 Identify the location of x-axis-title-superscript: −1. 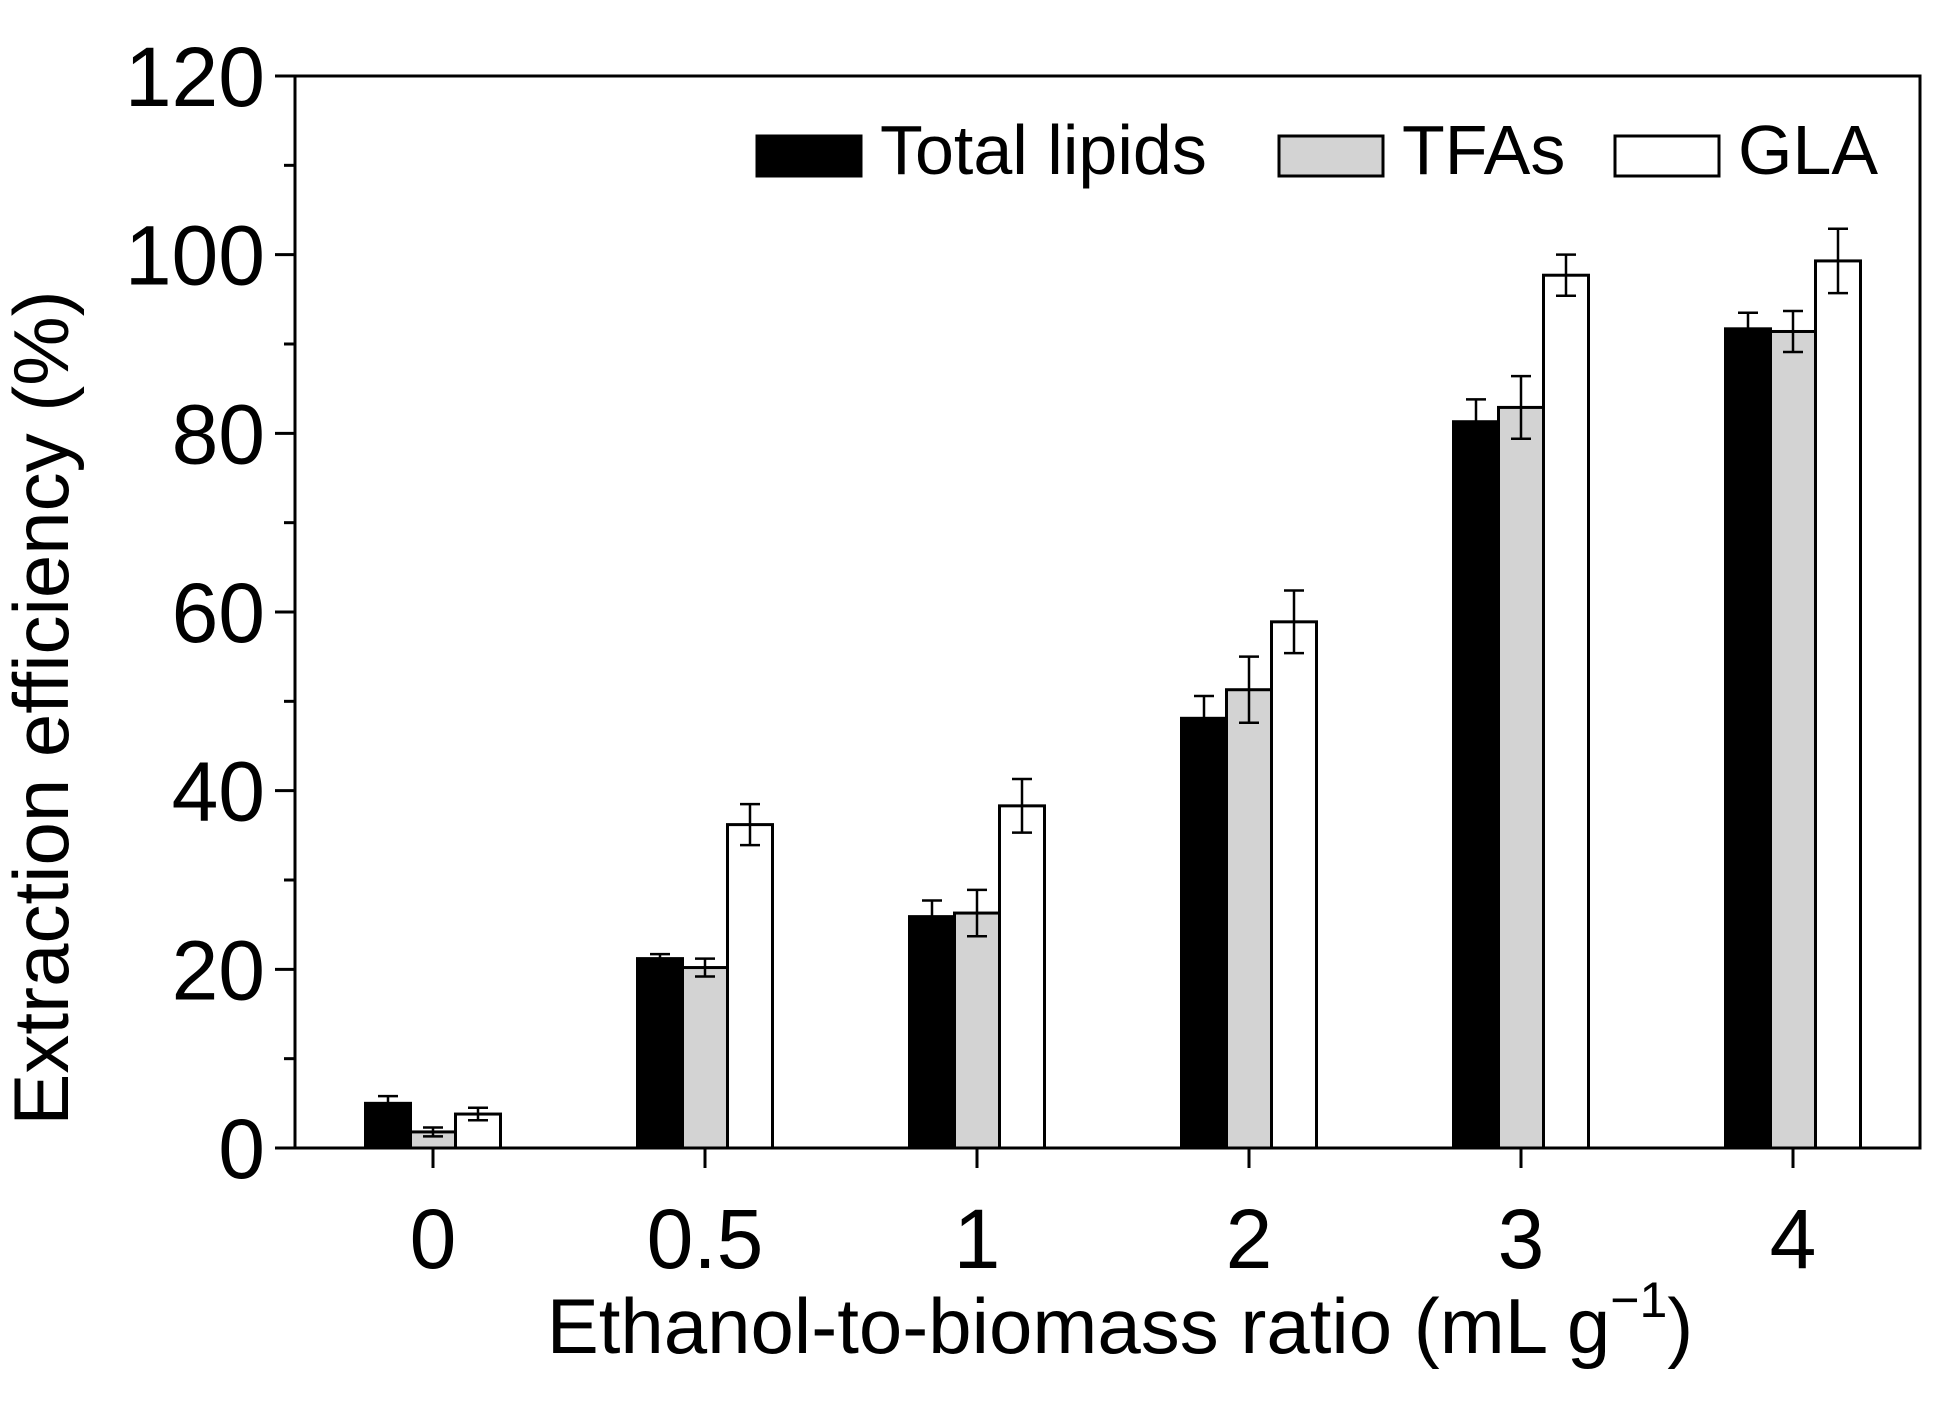
(1638, 1300).